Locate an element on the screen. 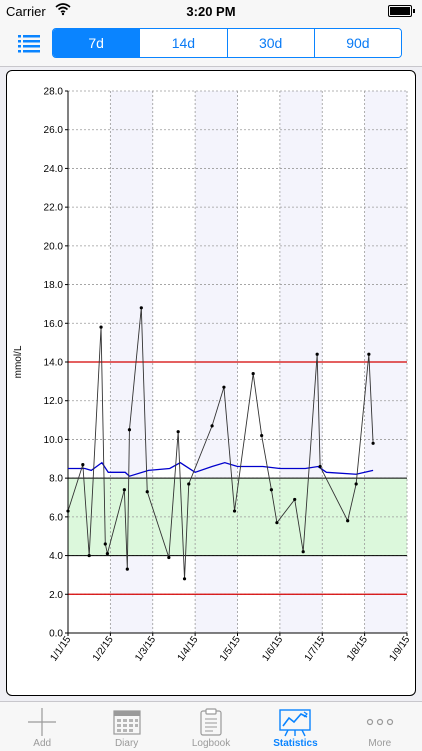 The width and height of the screenshot is (422, 751). tab-diary-label: Diary is located at coordinates (126, 743).